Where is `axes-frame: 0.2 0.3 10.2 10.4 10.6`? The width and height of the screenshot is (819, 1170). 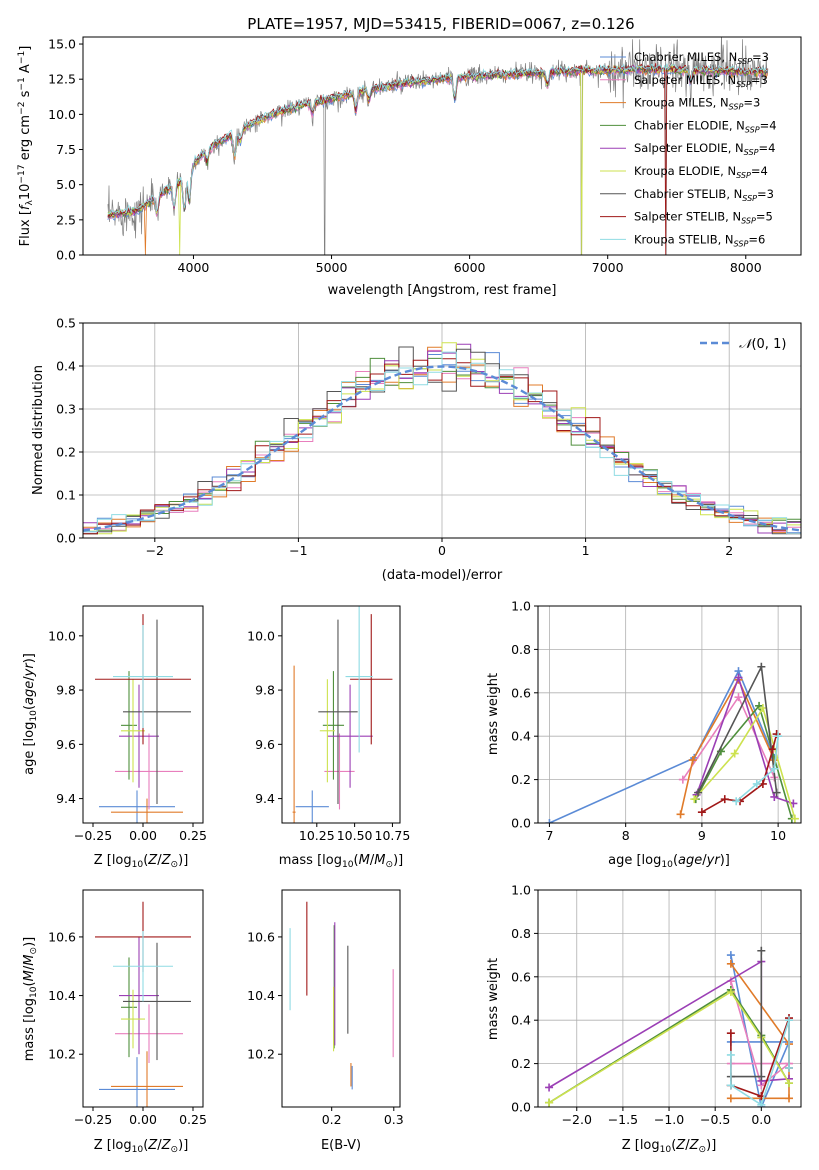
axes-frame: 0.2 0.3 10.2 10.4 10.6 is located at coordinates (325, 1008).